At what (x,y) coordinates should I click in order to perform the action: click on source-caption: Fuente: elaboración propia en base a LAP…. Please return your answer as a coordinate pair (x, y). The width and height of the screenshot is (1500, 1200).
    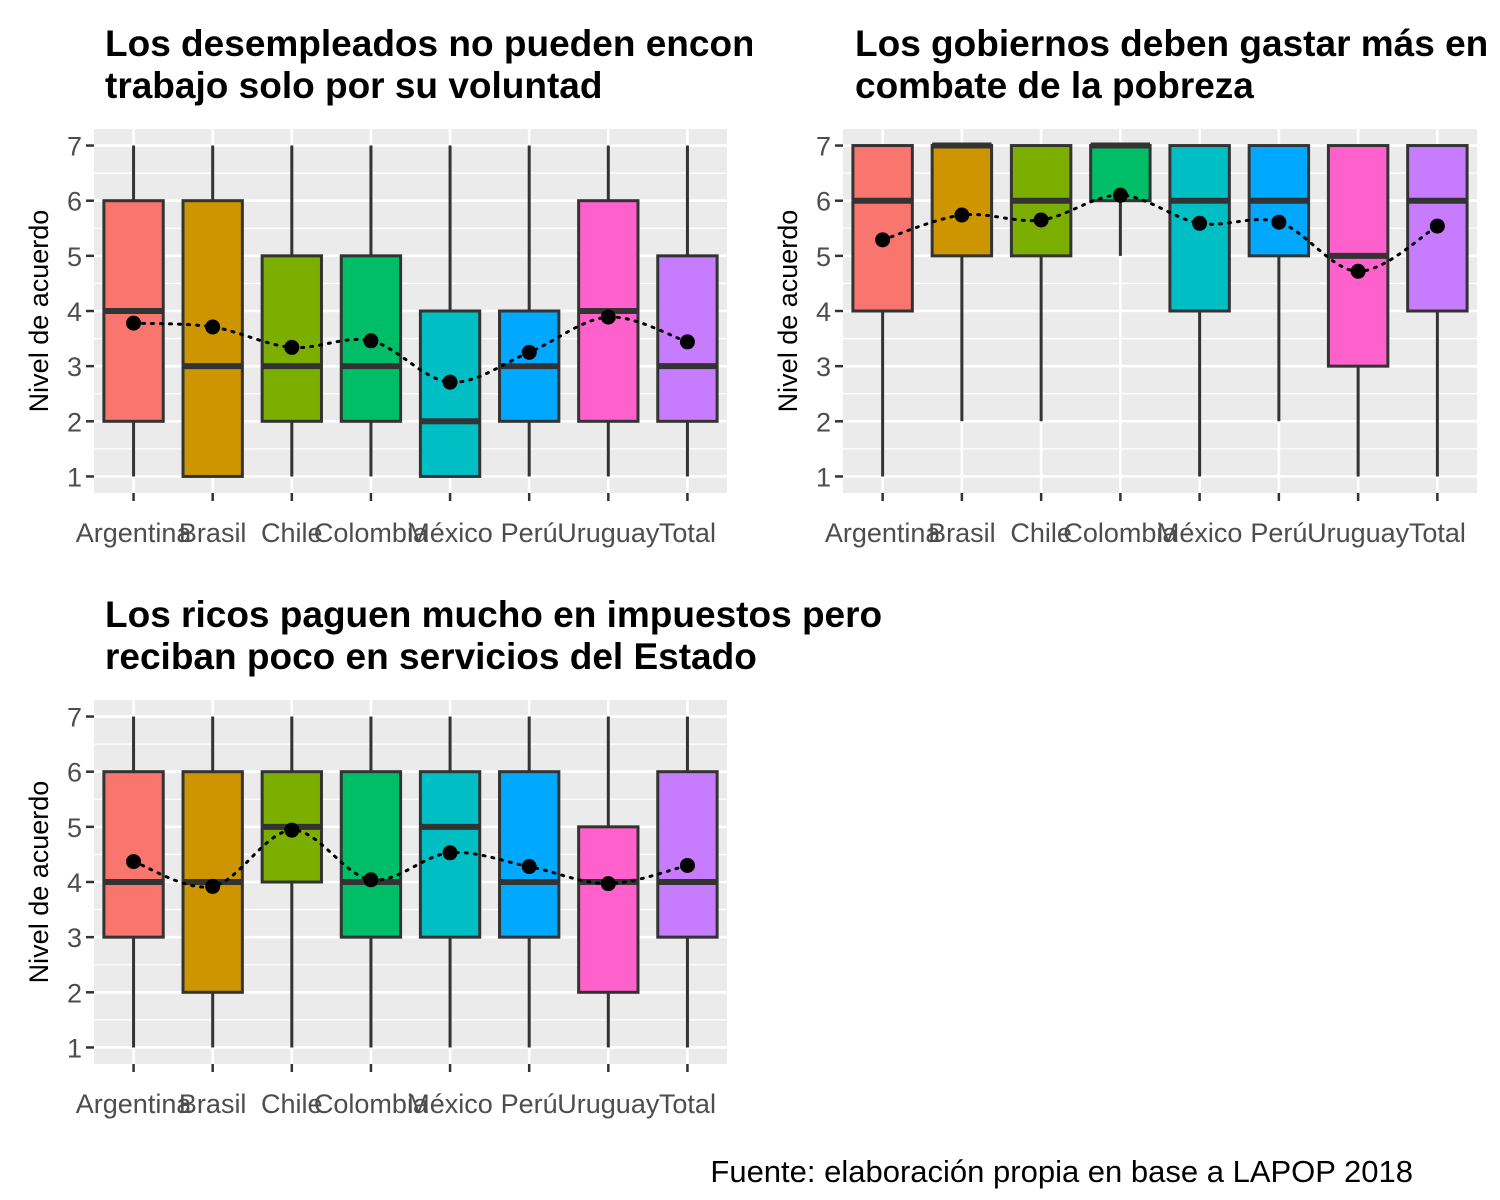
    Looking at the image, I should click on (1061, 1171).